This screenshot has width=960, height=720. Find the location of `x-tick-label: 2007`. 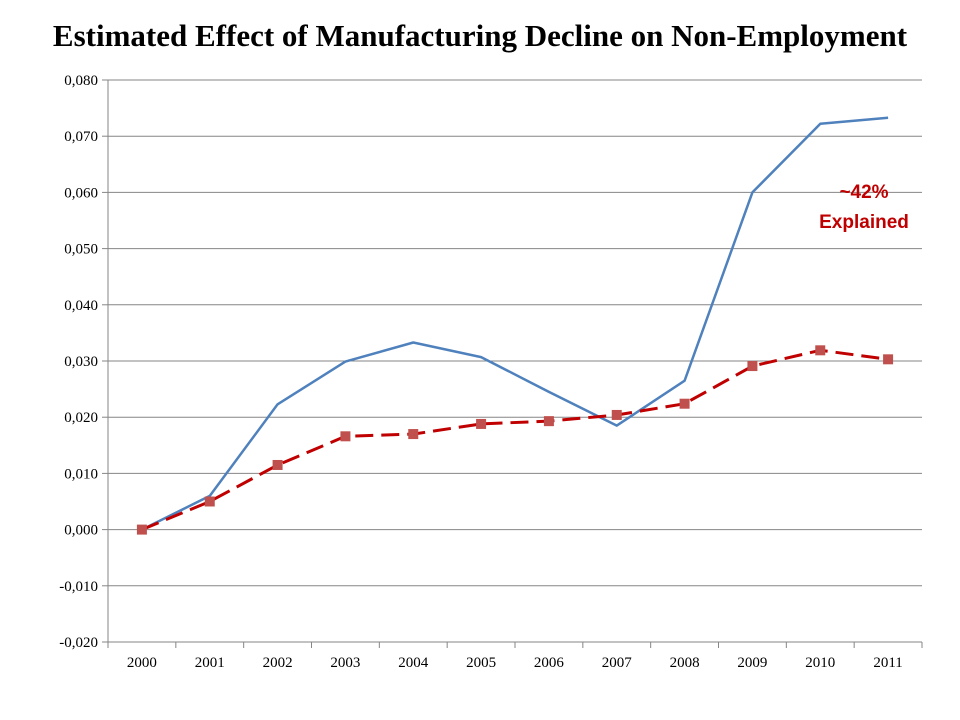

x-tick-label: 2007 is located at coordinates (617, 663).